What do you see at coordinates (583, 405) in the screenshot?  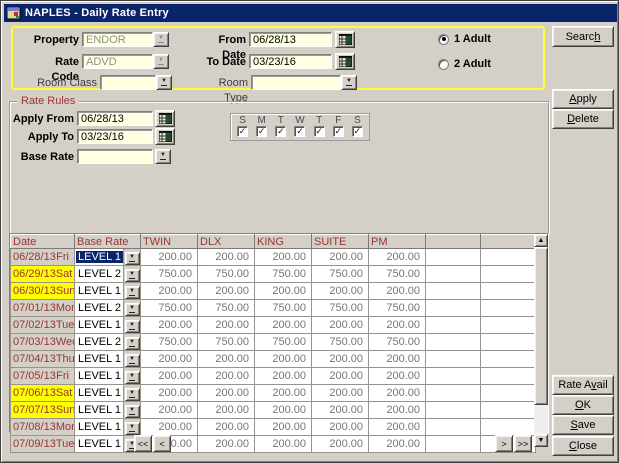 I see `ok-button: OK` at bounding box center [583, 405].